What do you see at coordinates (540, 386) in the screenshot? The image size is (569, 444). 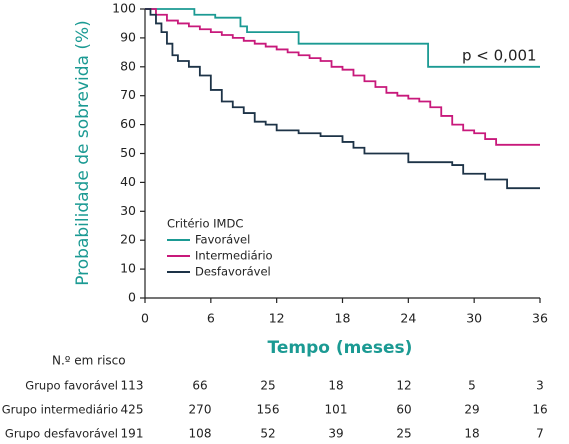 I see `risk-value: 3` at bounding box center [540, 386].